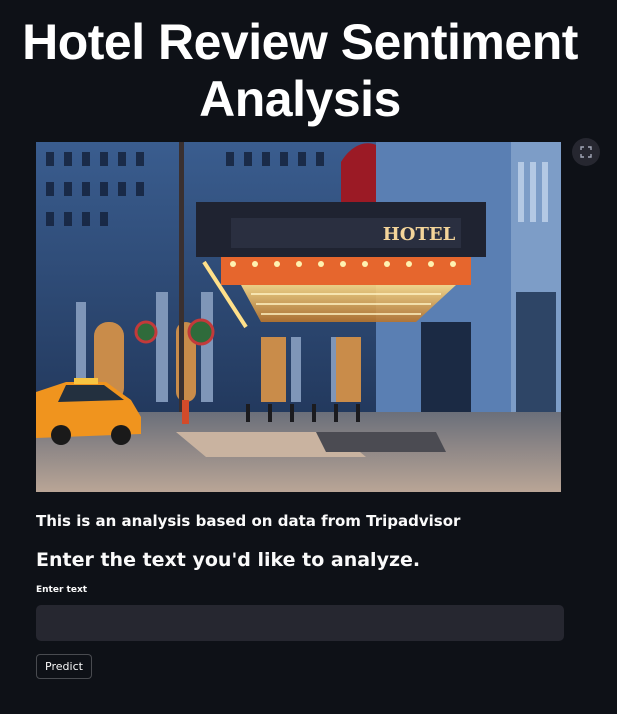 The width and height of the screenshot is (617, 714). I want to click on instructions-subheader: Enter the text you'd like to analyze., so click(228, 560).